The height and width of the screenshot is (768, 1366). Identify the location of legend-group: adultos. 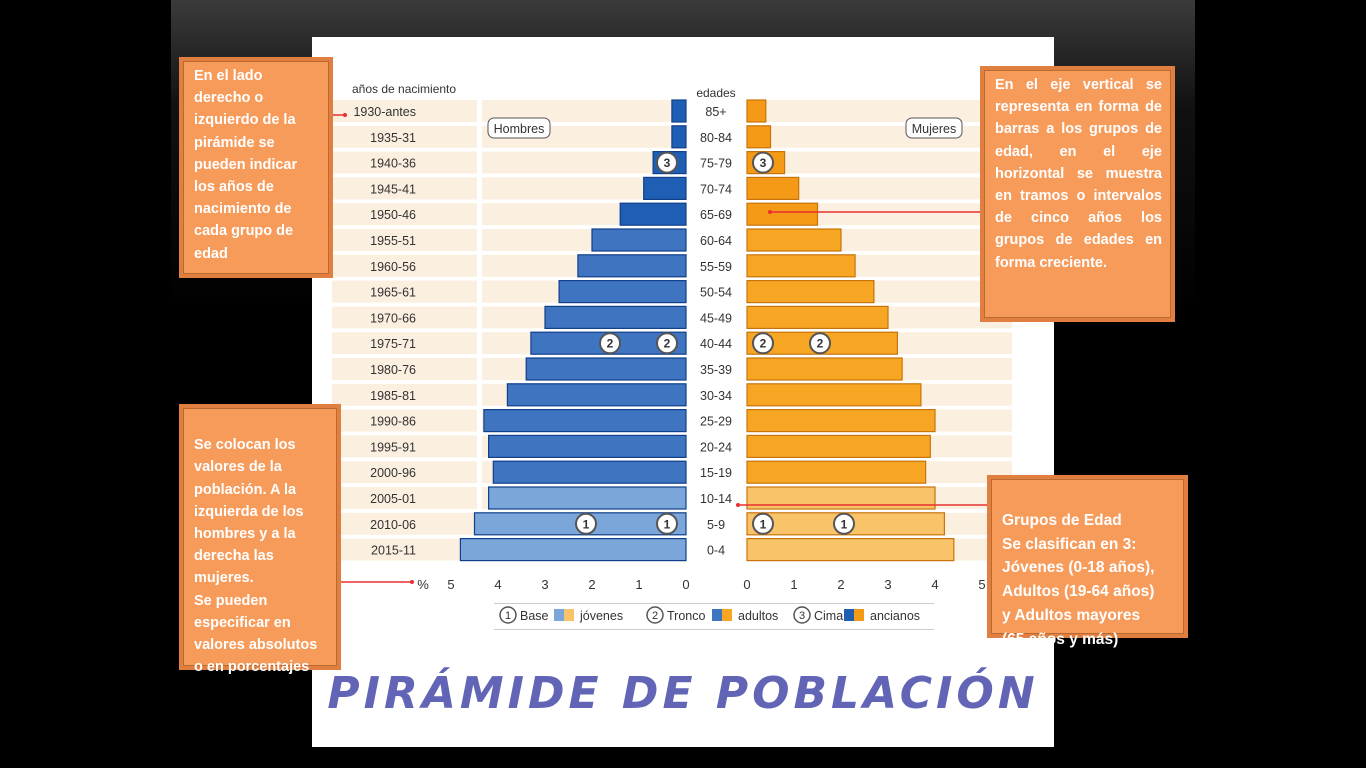
(758, 616).